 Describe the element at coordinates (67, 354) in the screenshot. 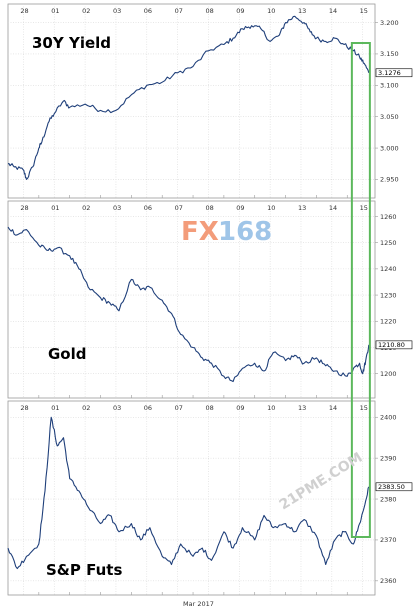

I see `panel-title: Gold` at that location.